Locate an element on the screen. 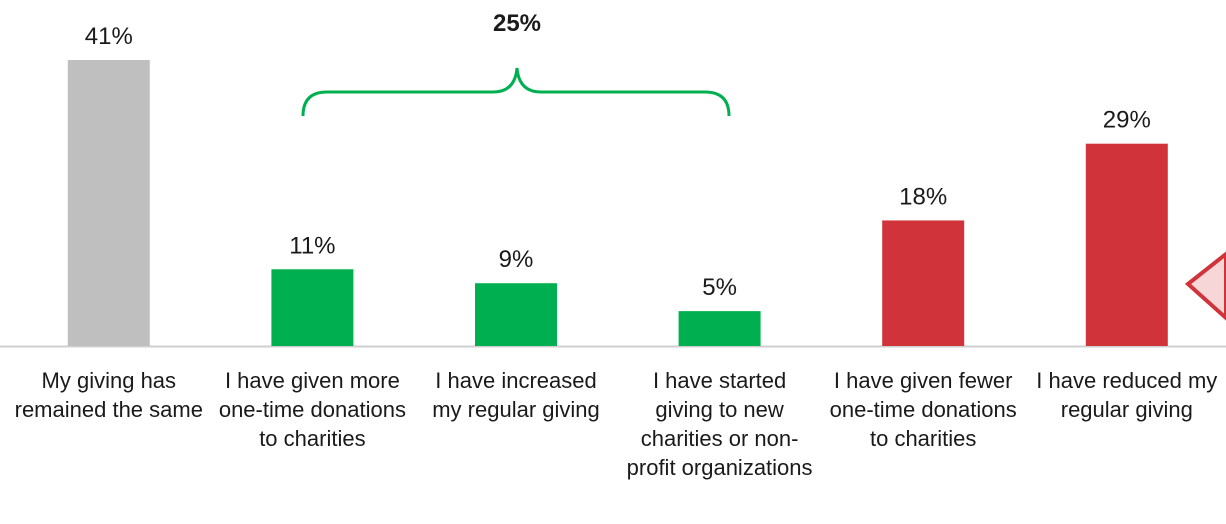  category-label: I have increased my regular giving is located at coordinates (516, 395).